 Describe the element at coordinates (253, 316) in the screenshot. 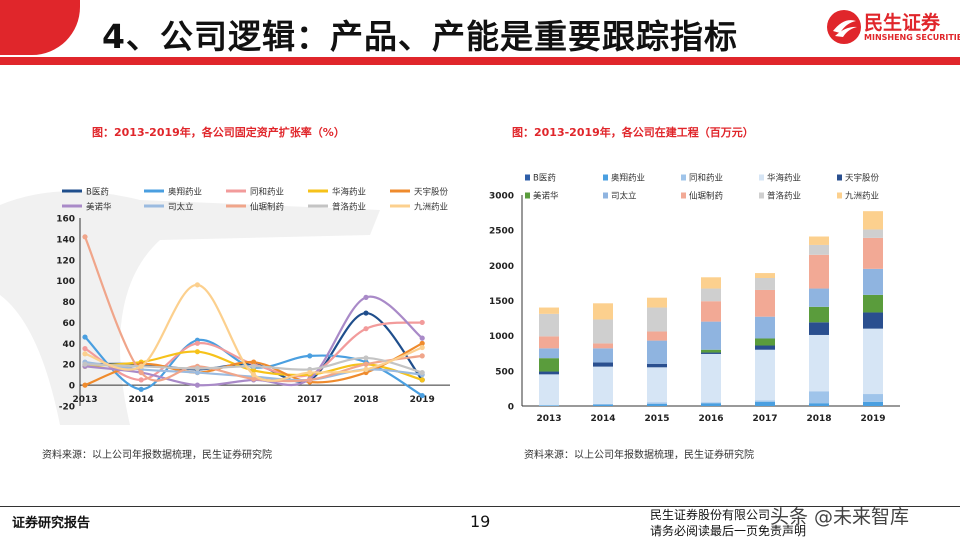

I see `left-chart-lines` at that location.